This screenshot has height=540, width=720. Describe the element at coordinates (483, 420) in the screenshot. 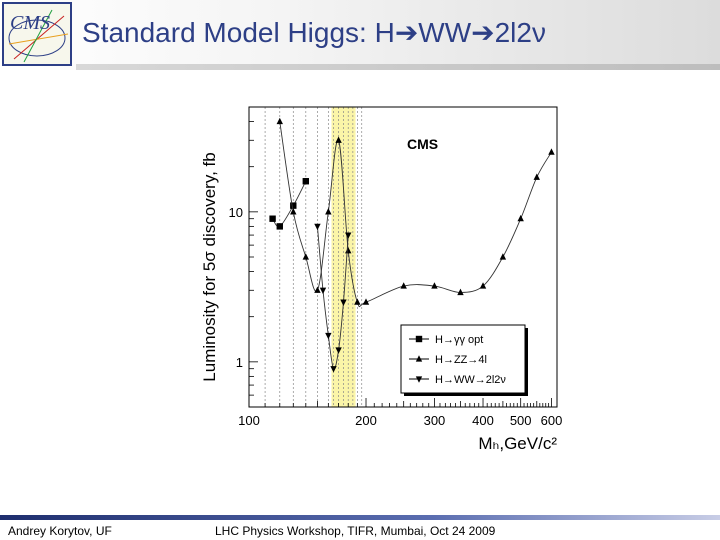

I see `x-tick-label: 400` at that location.